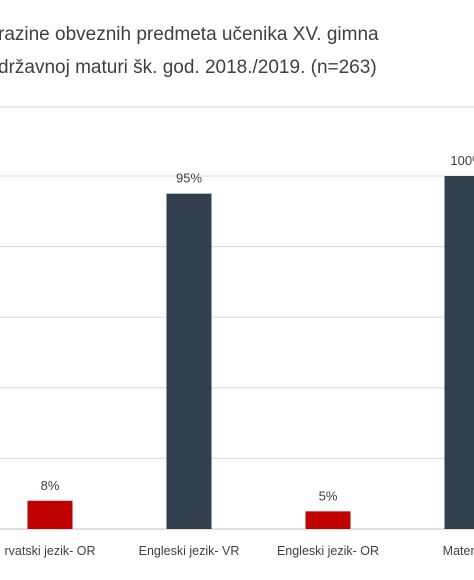  Describe the element at coordinates (189, 178) in the screenshot. I see `data-label: 95%` at that location.